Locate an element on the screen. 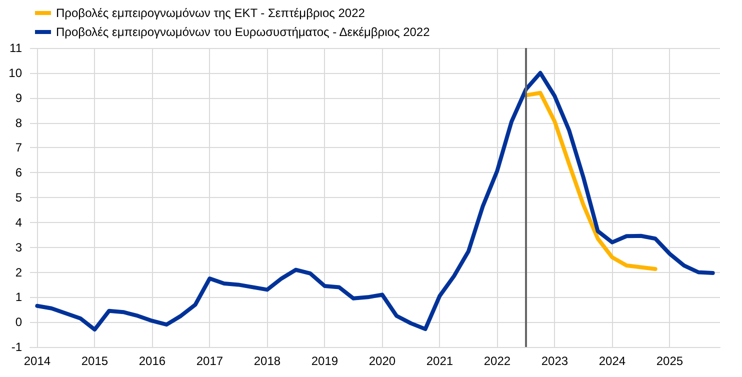  y-tick-label: 3 is located at coordinates (18, 247).